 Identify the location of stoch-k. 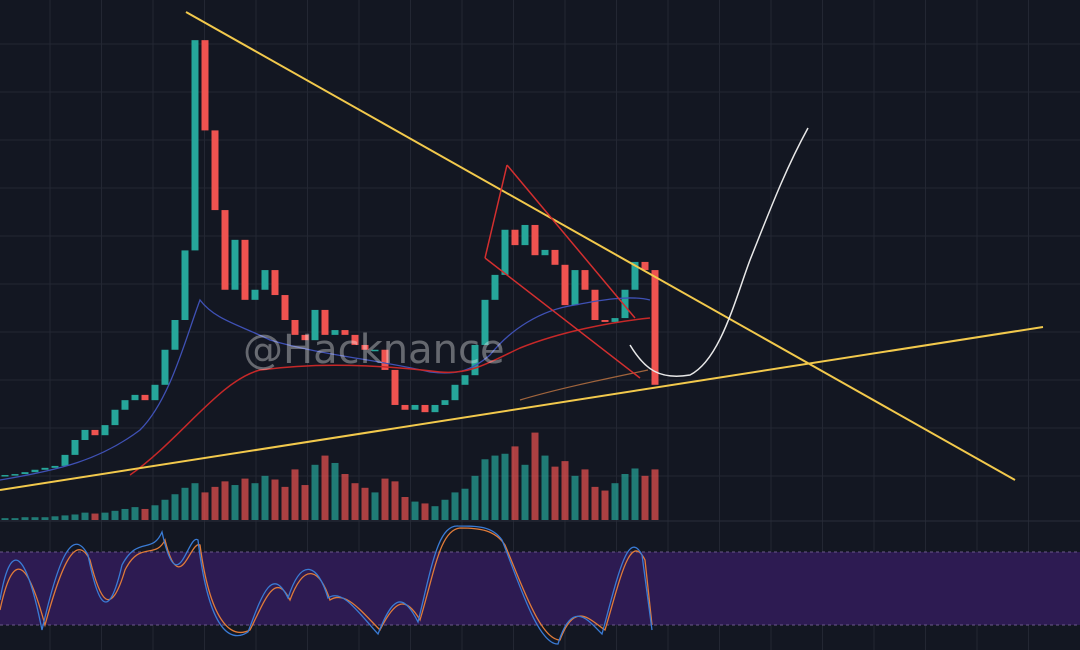
(326, 585).